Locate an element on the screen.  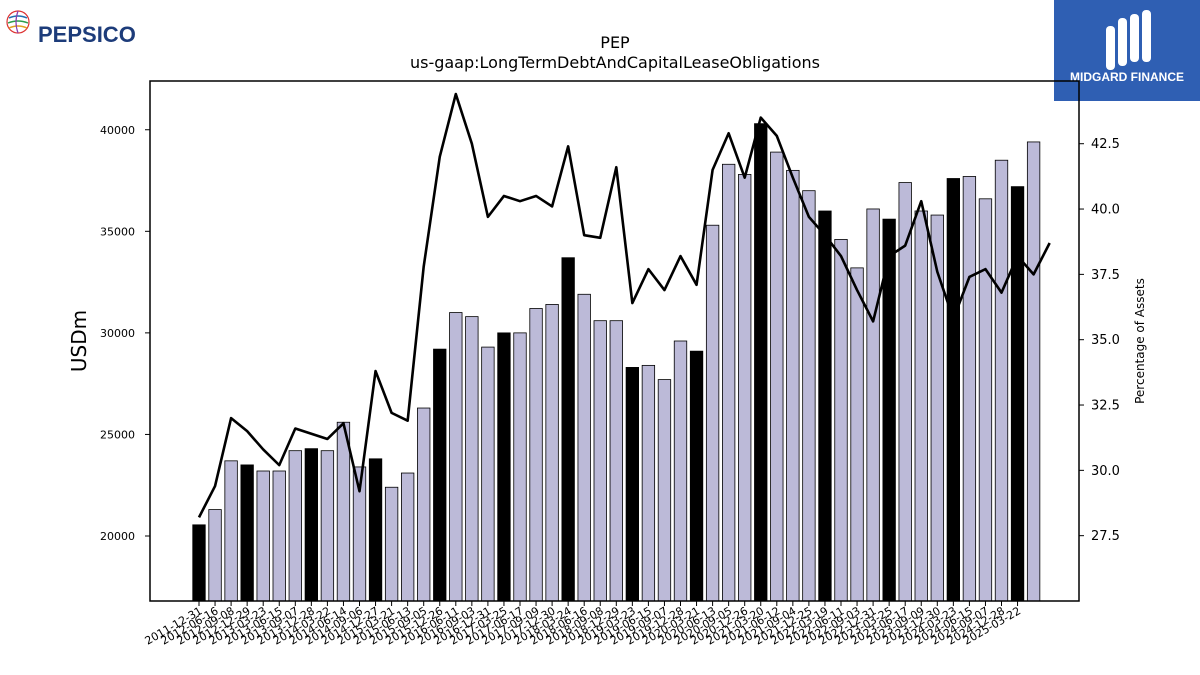
y2-tick-label: 35.0 is located at coordinates (1105, 340).